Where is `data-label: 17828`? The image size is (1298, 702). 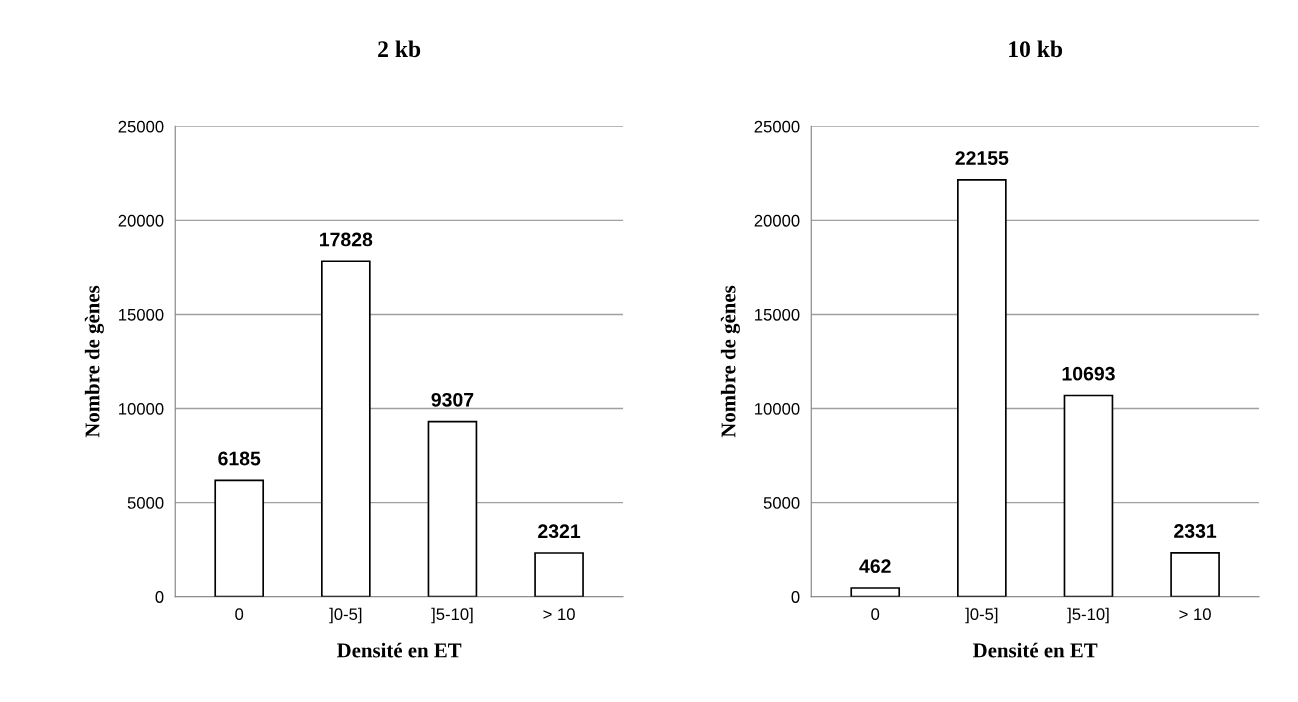
data-label: 17828 is located at coordinates (346, 239).